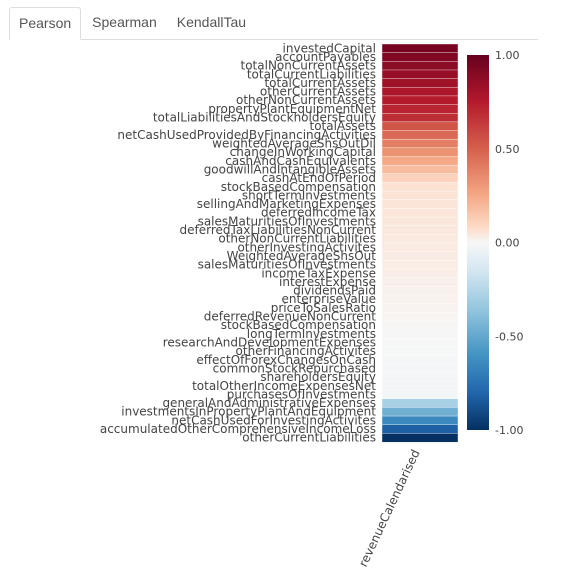  Describe the element at coordinates (273, 420) in the screenshot. I see `y-tick-label: netCashUsedForInvestingActivites` at that location.